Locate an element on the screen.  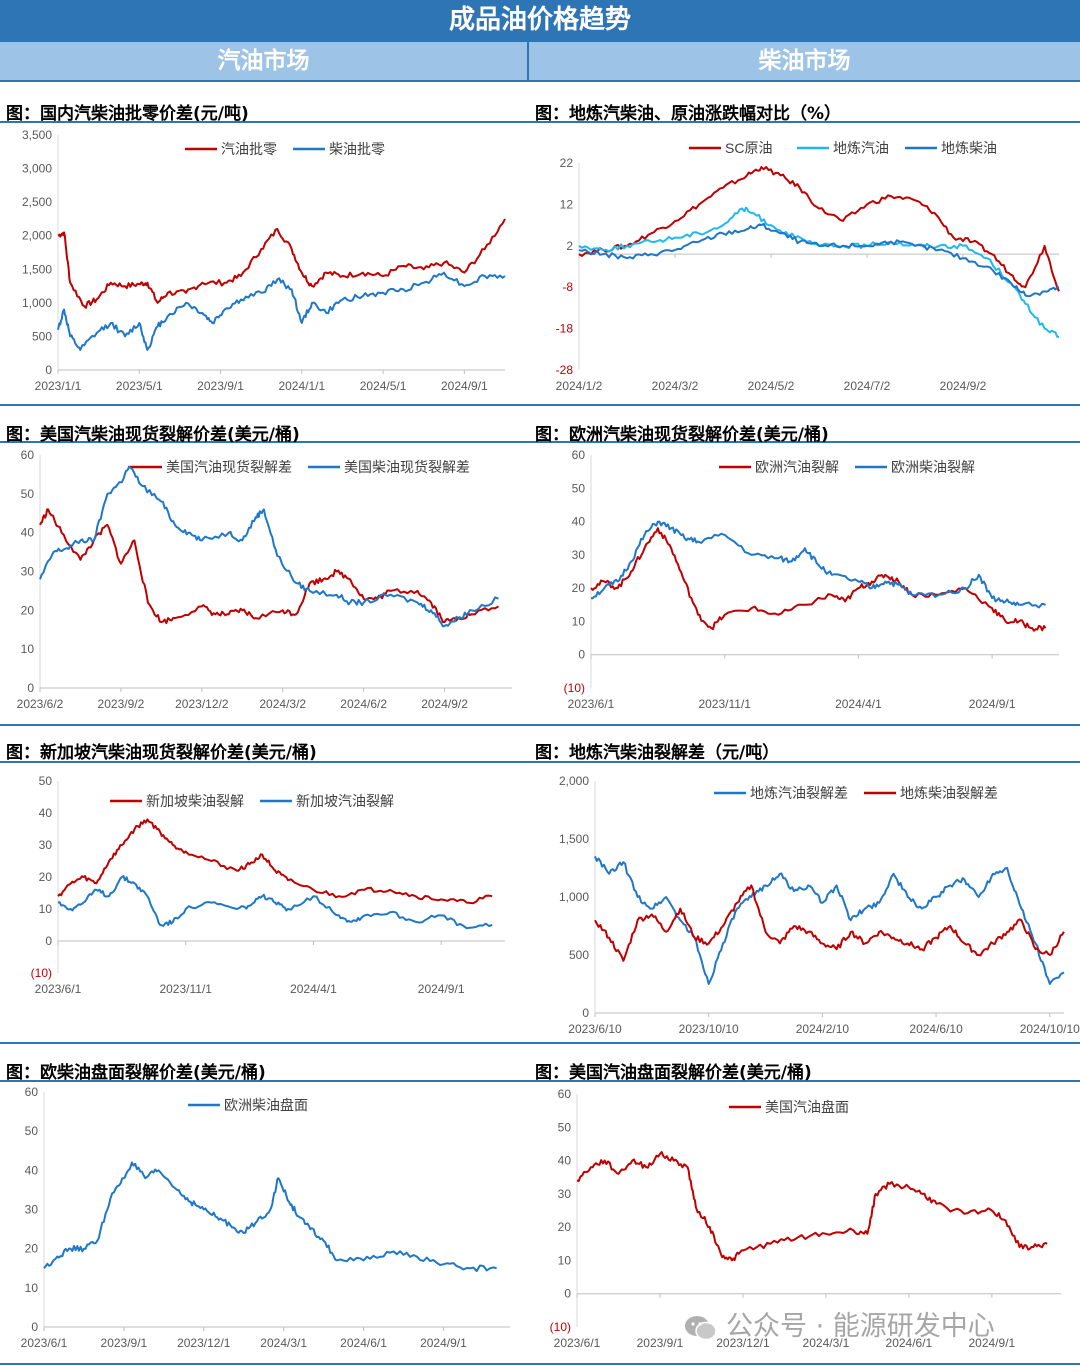
x-tick-label: 2023/1/1 is located at coordinates (58, 386).